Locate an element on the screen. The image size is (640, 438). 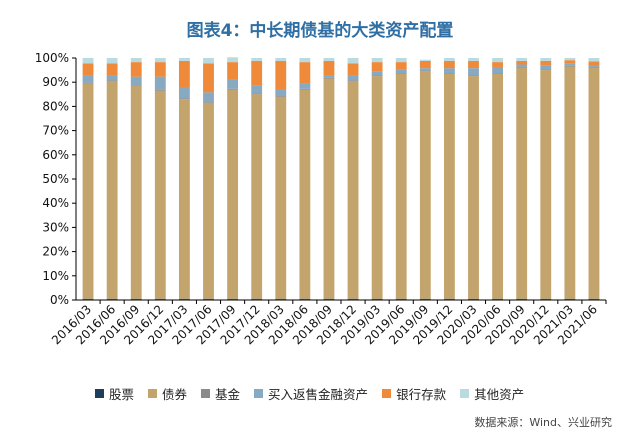
legend-label: 债券 is located at coordinates (175, 394).